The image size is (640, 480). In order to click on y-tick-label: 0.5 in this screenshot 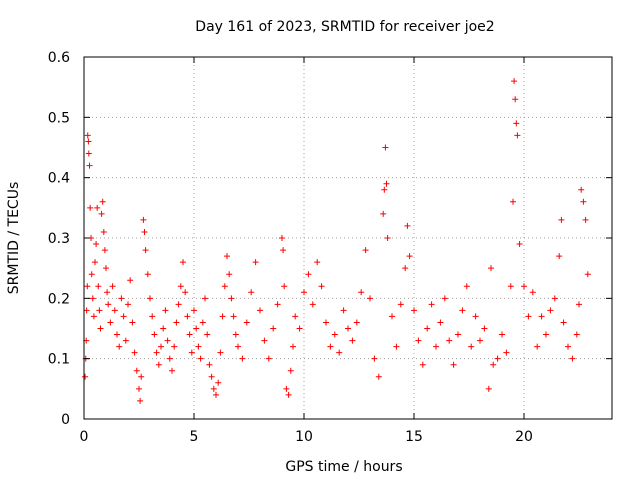, I will do `click(59, 118)`.